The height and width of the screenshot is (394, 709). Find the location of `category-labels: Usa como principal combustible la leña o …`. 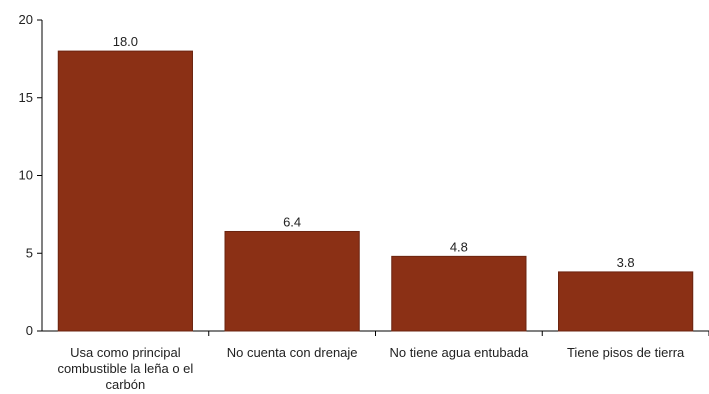

category-labels: Usa como principal combustible la leña o … is located at coordinates (371, 368).